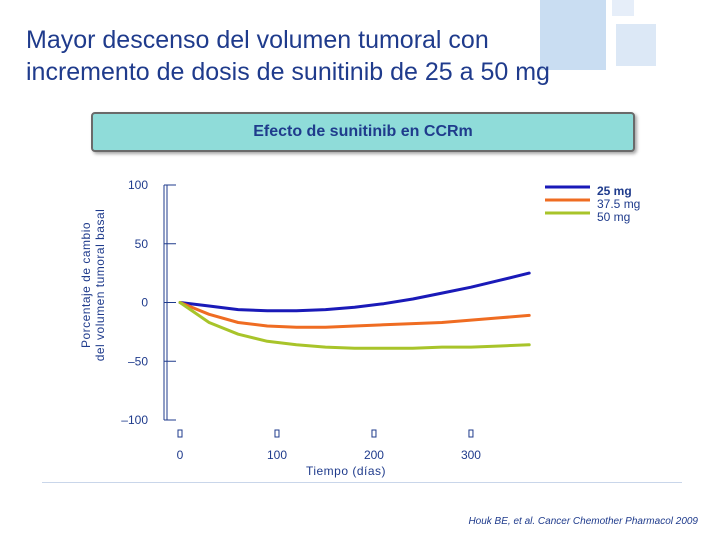  I want to click on x-tick-label-3: 300, so click(471, 455).